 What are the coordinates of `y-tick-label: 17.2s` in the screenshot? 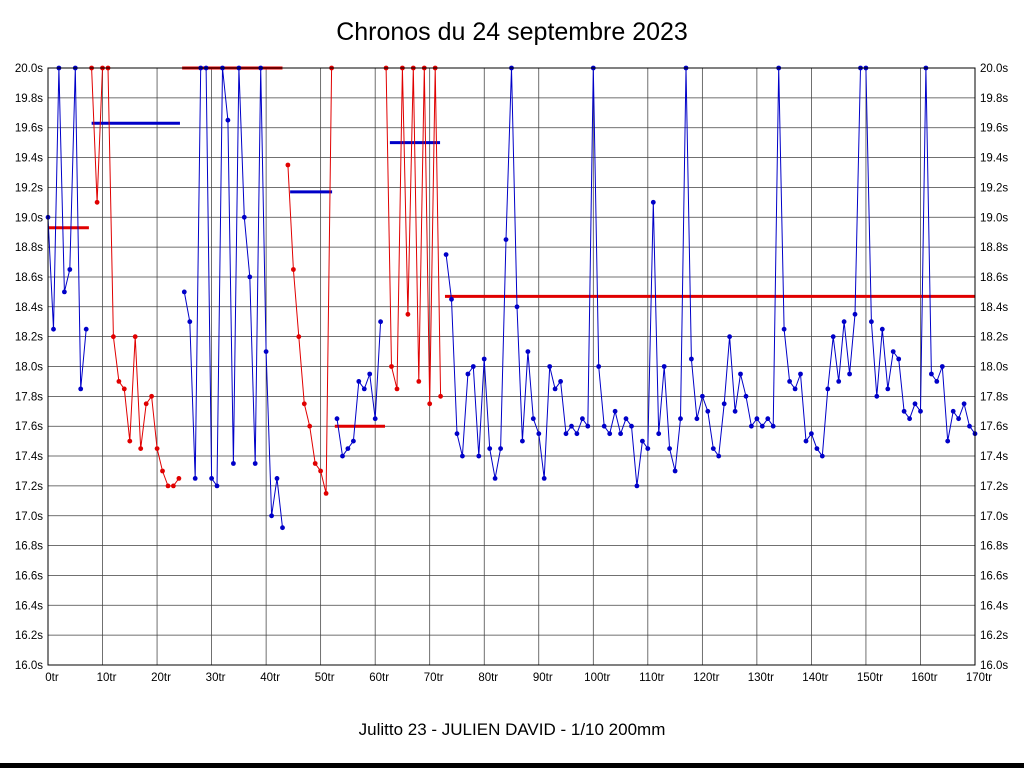 It's located at (29, 487).